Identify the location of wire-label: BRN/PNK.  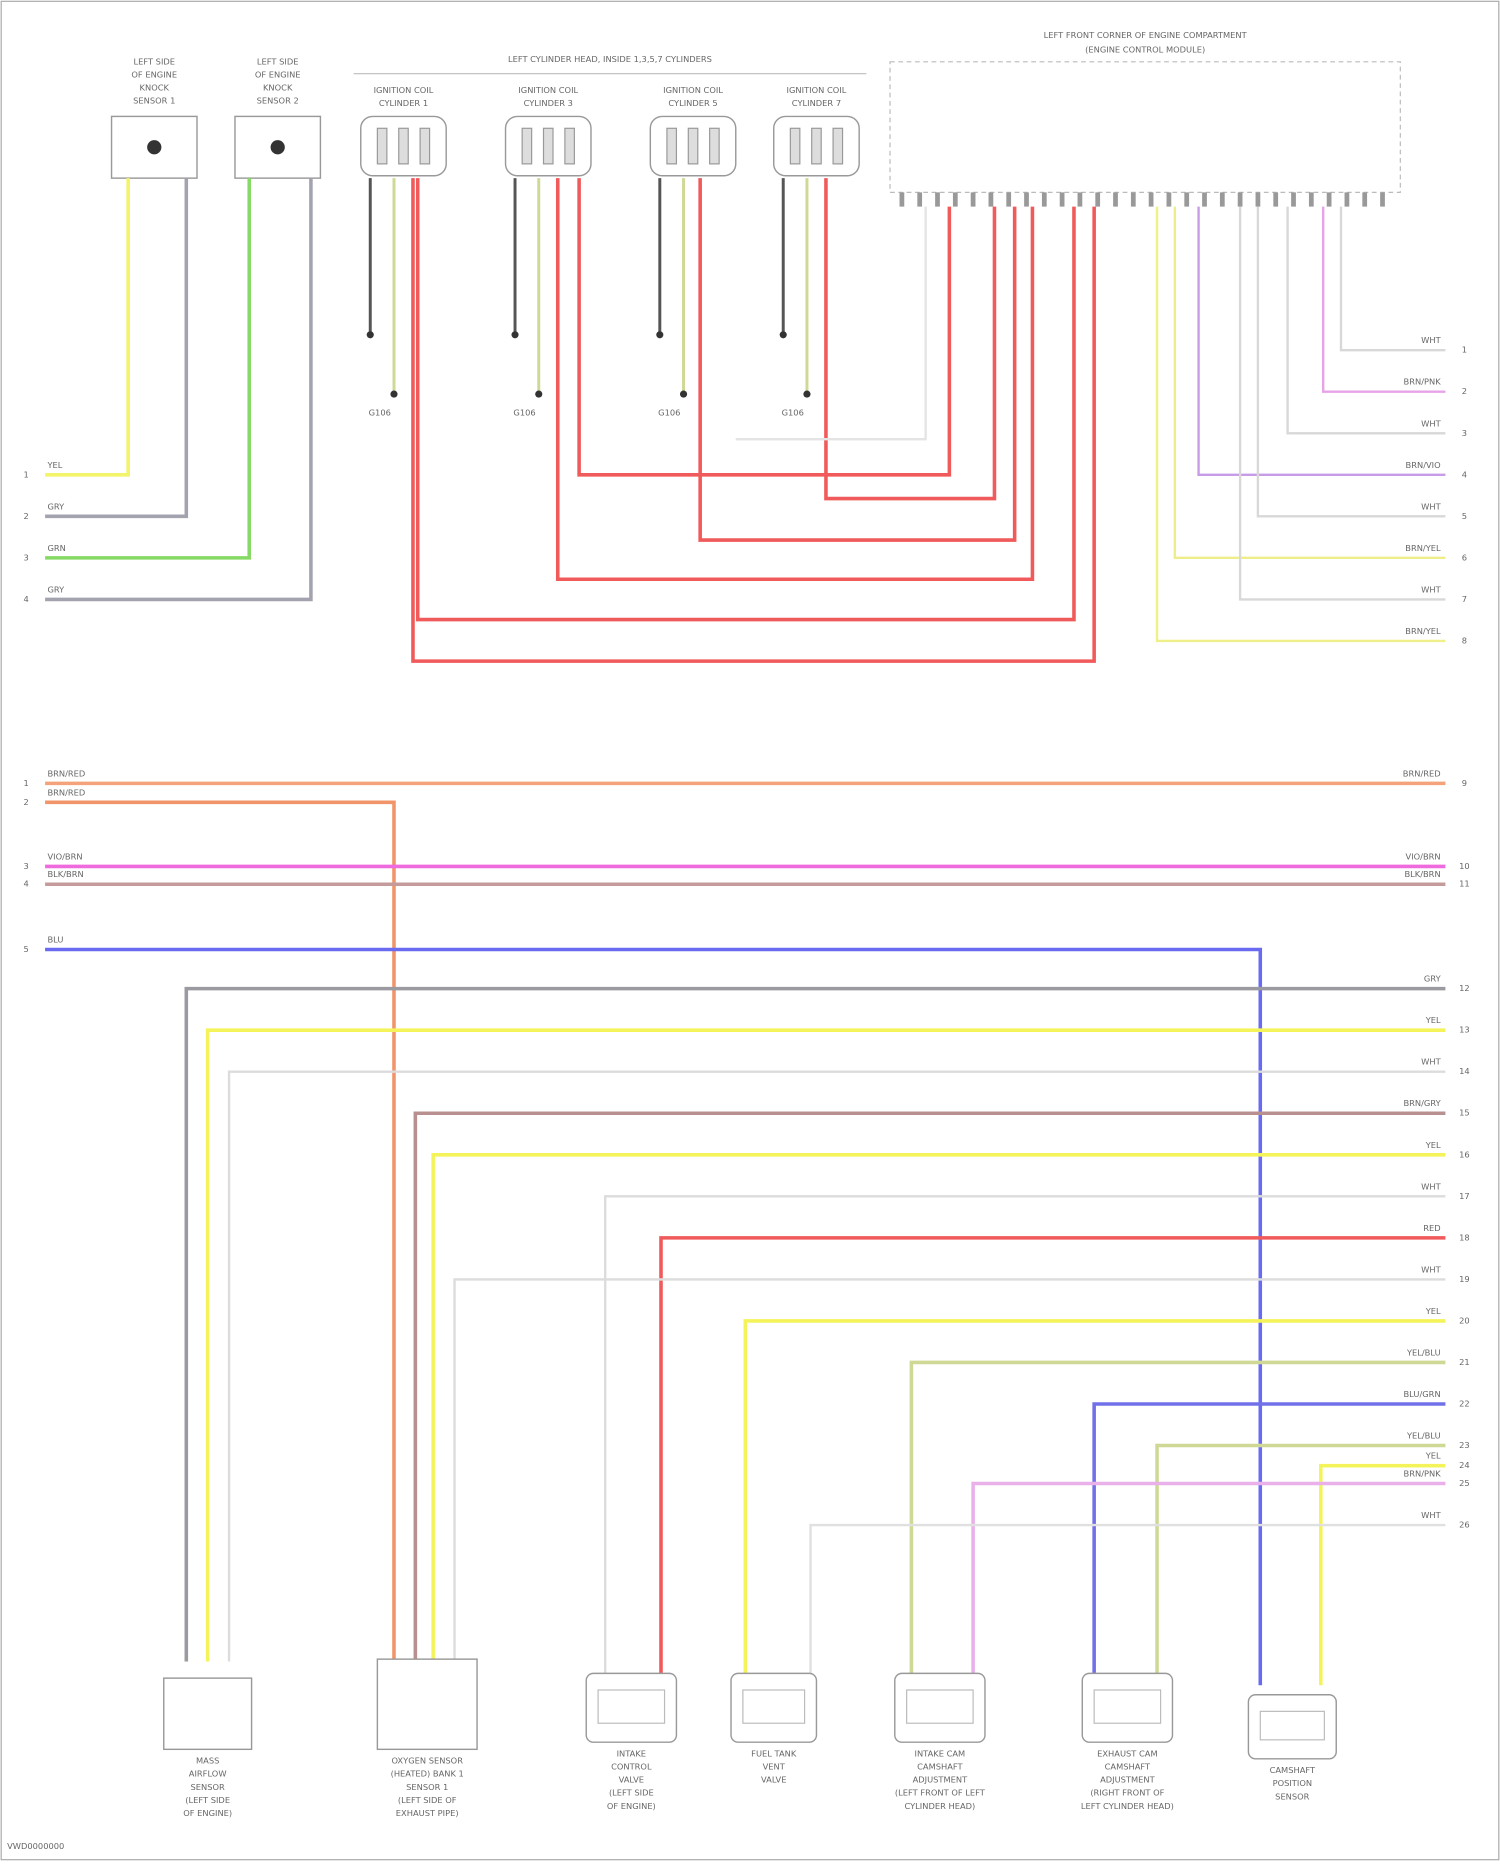
(1423, 1474).